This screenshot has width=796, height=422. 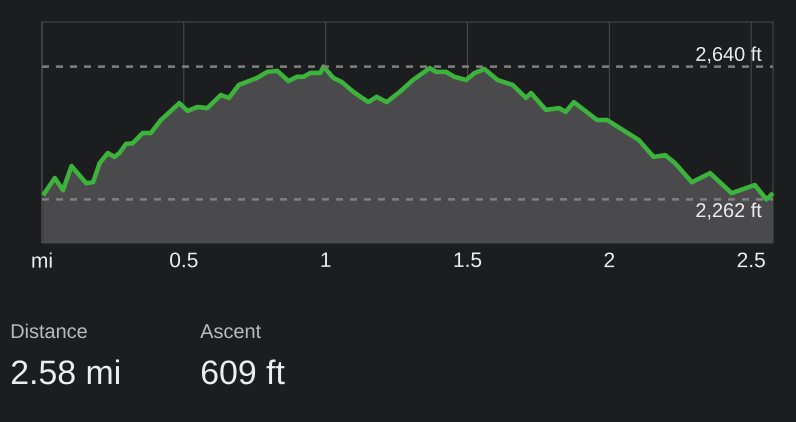 What do you see at coordinates (325, 259) in the screenshot?
I see `x-tick-label: 1` at bounding box center [325, 259].